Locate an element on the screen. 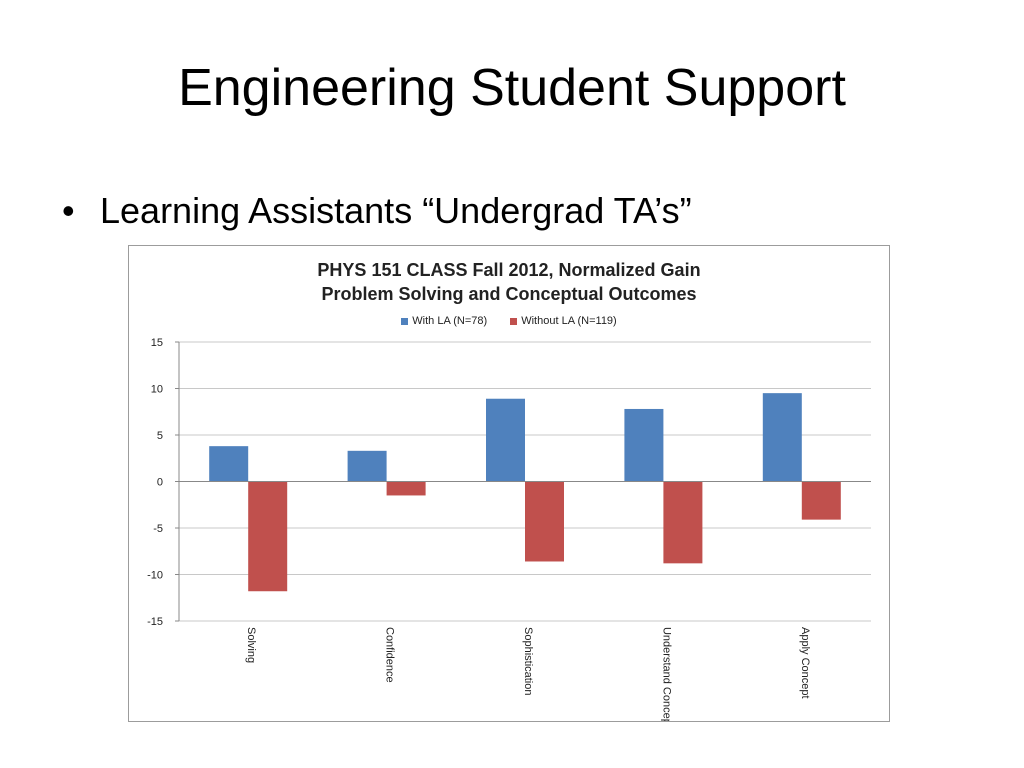 This screenshot has height=768, width=1024. legend-label-without-la: Without LA (N=119) is located at coordinates (569, 321).